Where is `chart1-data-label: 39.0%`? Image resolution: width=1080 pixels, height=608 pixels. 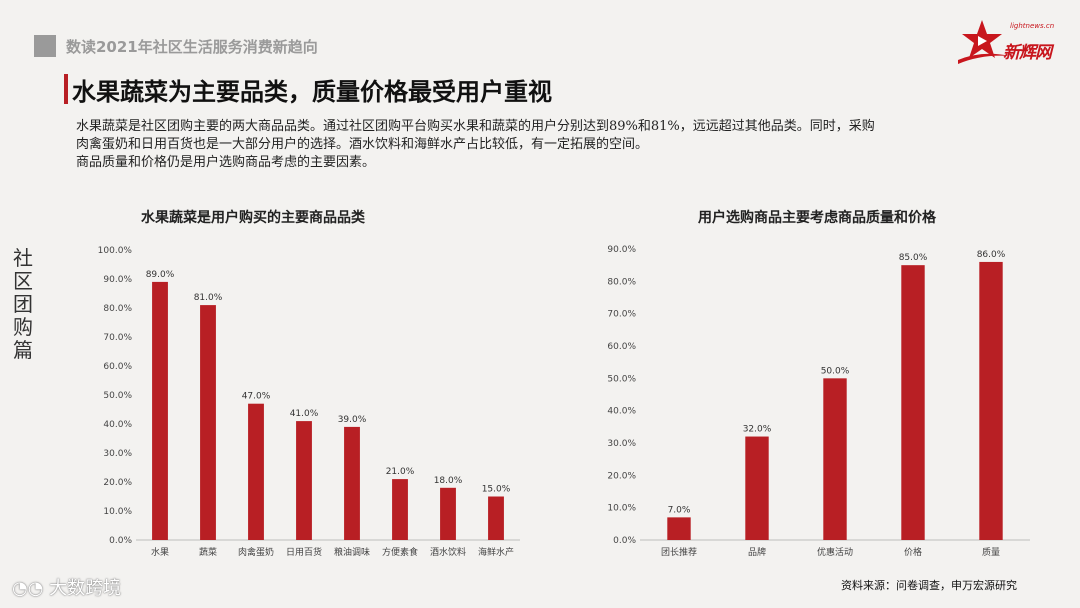
chart1-data-label: 39.0% is located at coordinates (352, 420).